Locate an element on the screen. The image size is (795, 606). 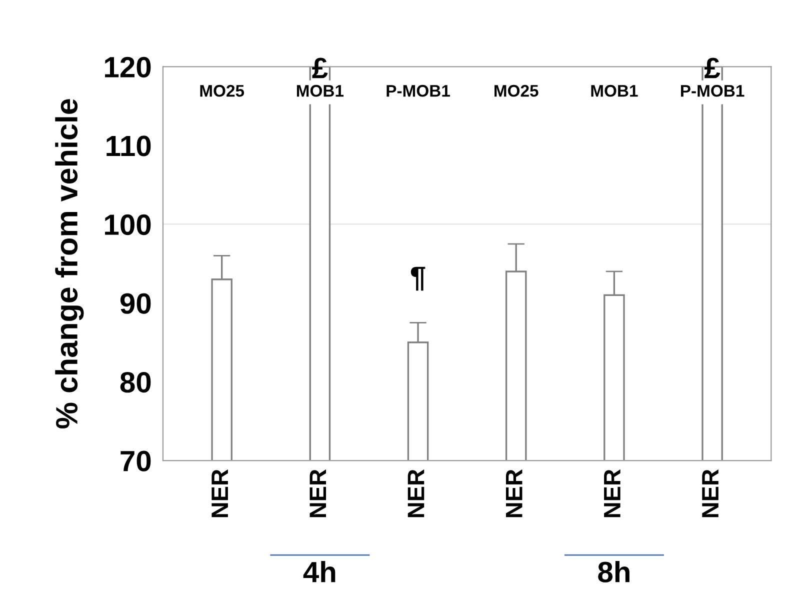
y-tick-label: 80 is located at coordinates (135, 382).